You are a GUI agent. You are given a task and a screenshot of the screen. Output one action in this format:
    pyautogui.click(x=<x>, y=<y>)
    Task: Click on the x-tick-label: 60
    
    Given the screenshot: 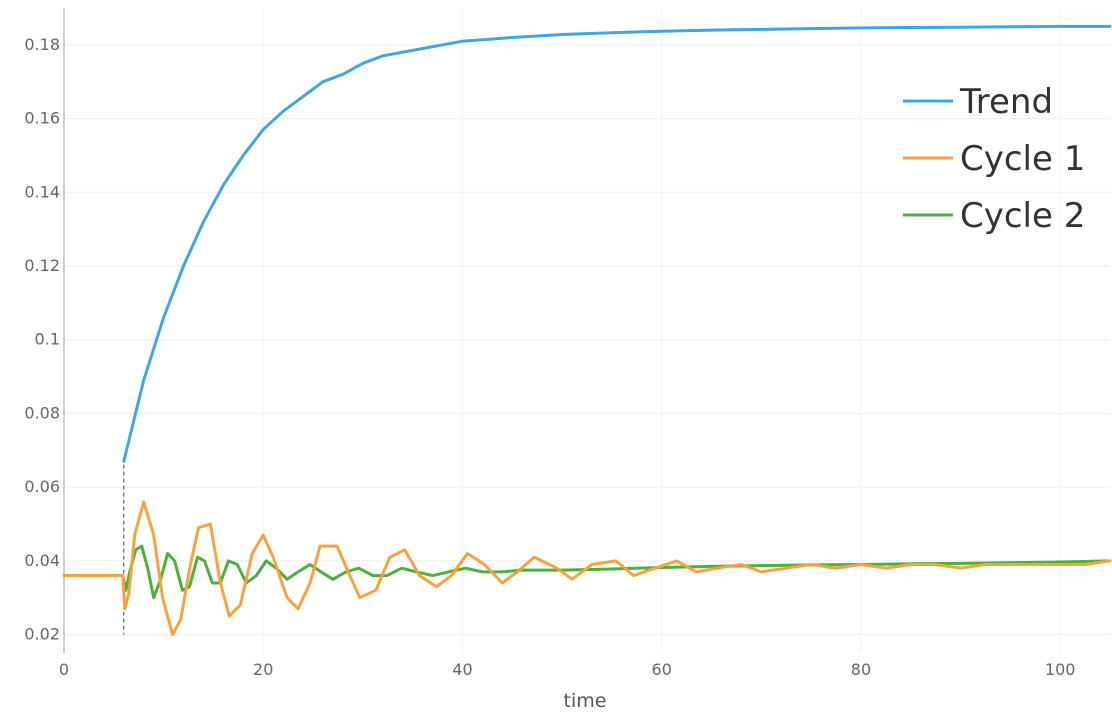 What is the action you would take?
    pyautogui.click(x=662, y=669)
    